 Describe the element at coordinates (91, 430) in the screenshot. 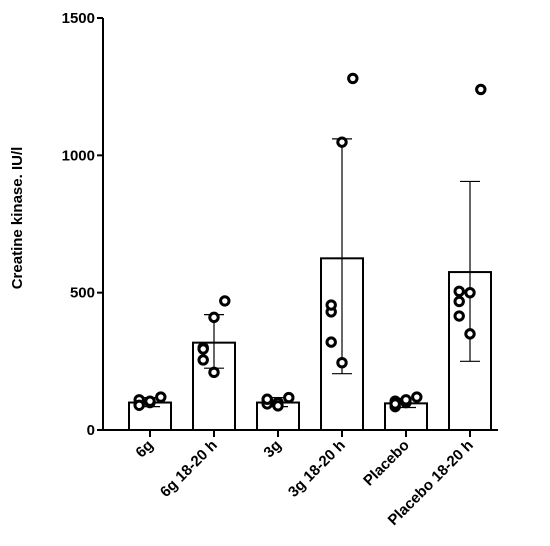

I see `y-tick-label: 0` at that location.